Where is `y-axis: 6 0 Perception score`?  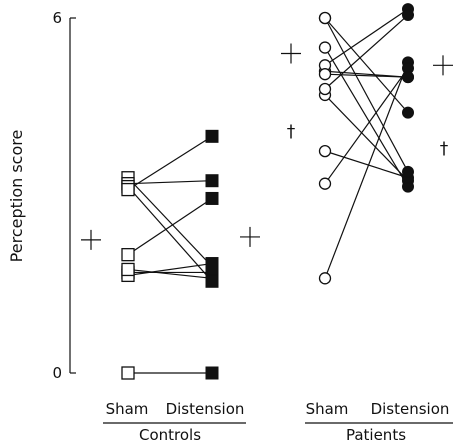 y-axis: 6 0 Perception score is located at coordinates (41, 195).